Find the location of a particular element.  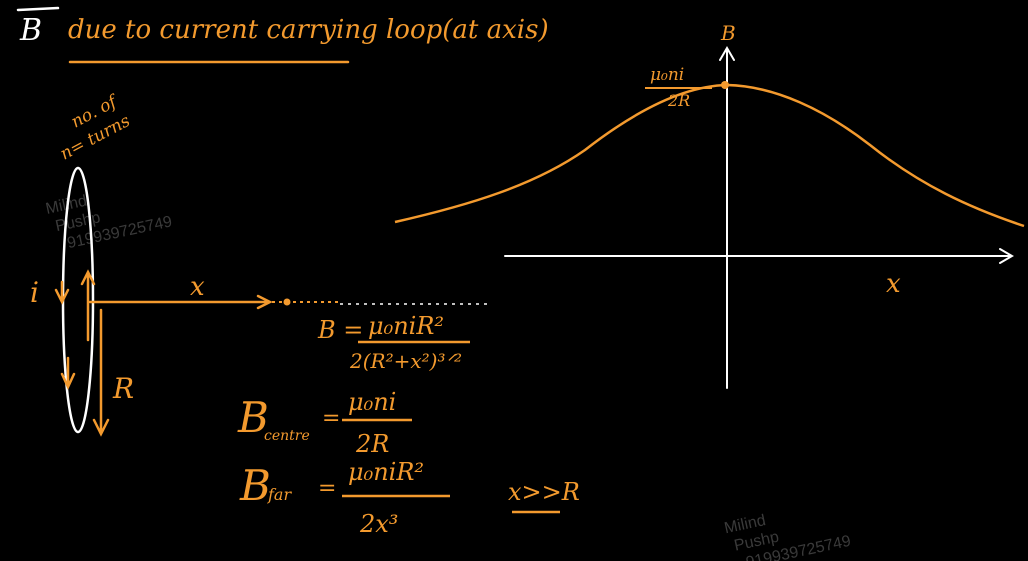

current-arrow-left-side is located at coordinates (62, 292).